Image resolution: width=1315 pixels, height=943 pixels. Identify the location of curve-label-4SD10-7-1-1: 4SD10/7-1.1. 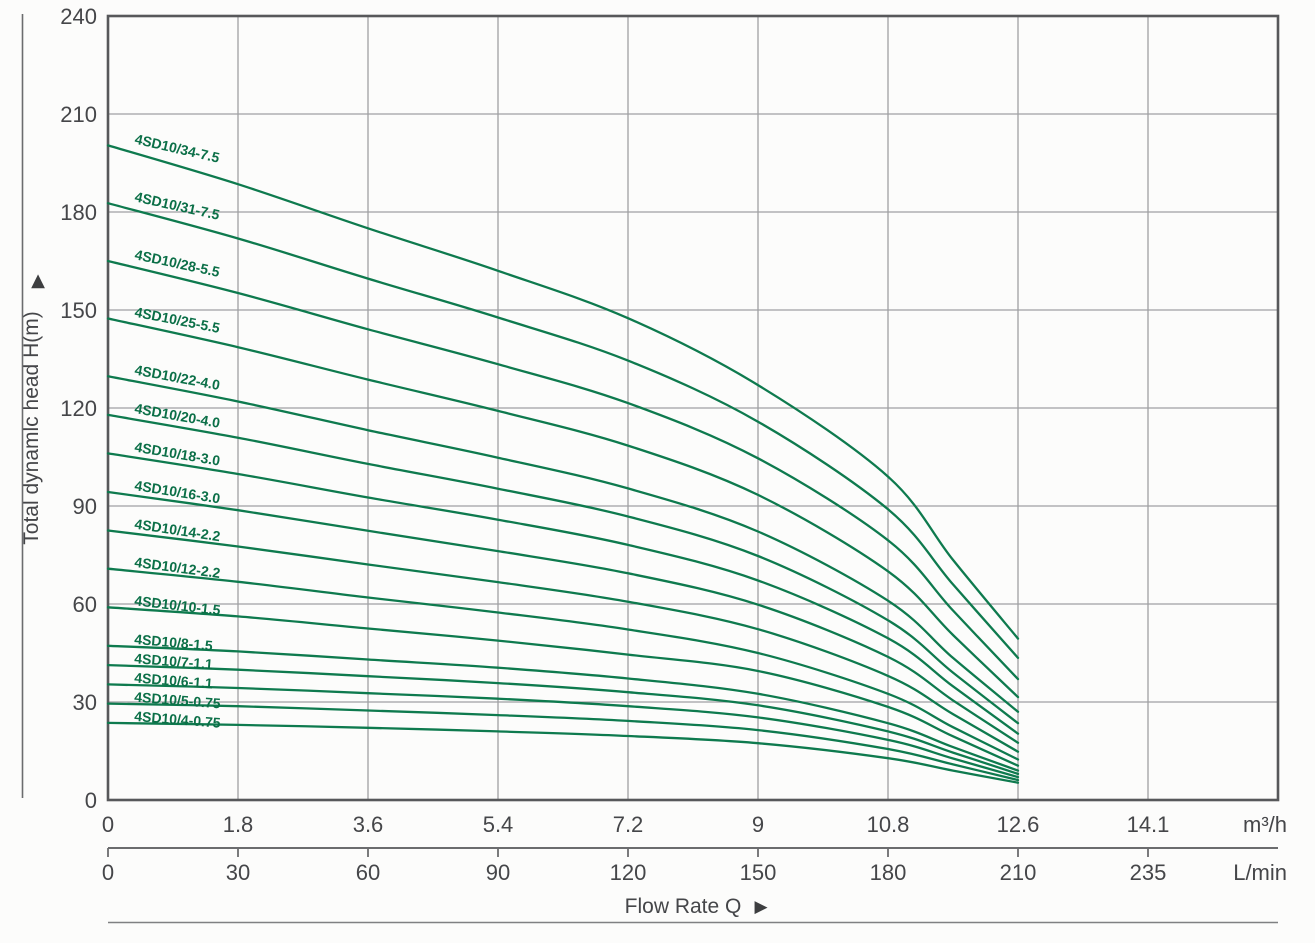
(174, 661).